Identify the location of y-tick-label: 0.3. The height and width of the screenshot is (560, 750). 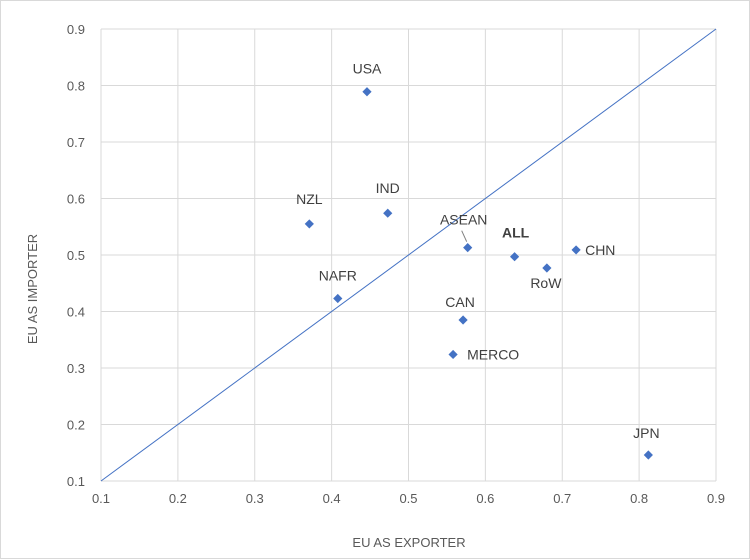
(76, 368).